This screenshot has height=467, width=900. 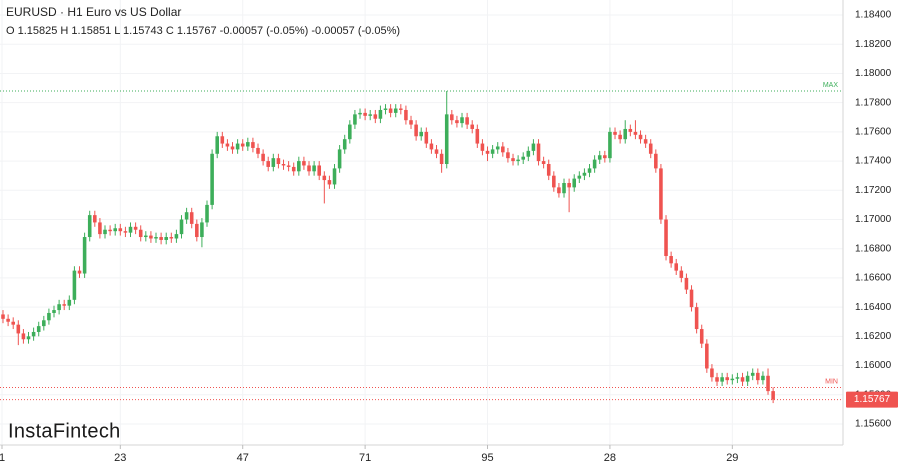 I want to click on max-label: MAX, so click(x=831, y=85).